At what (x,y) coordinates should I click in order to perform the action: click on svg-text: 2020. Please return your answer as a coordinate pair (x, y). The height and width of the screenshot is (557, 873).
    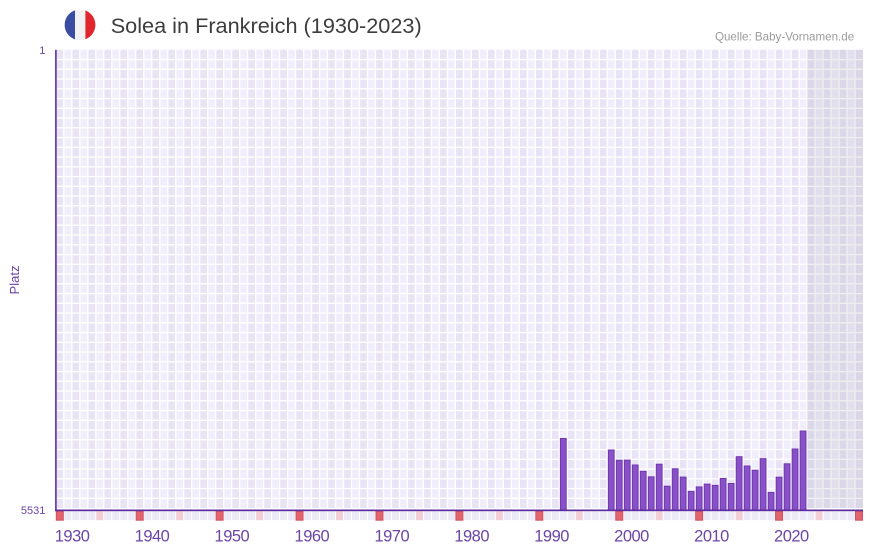
    Looking at the image, I should click on (791, 537).